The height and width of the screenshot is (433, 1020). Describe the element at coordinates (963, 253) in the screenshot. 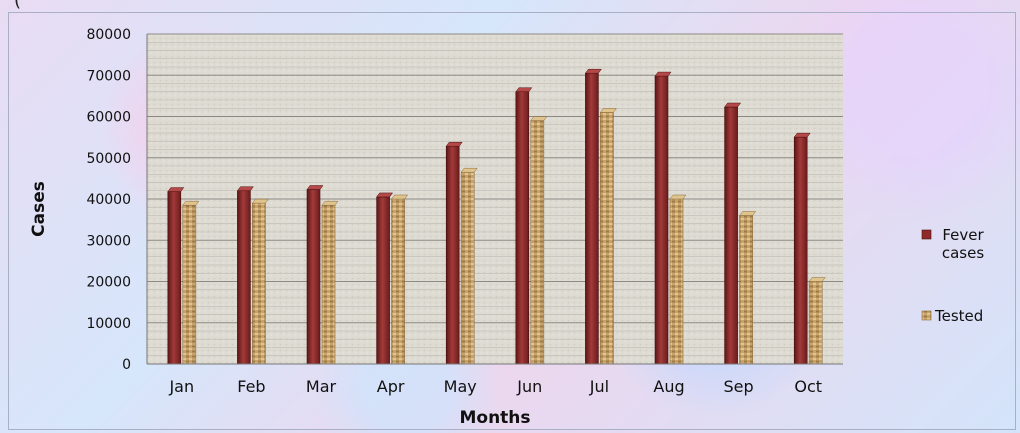

I see `legend-label: cases` at that location.